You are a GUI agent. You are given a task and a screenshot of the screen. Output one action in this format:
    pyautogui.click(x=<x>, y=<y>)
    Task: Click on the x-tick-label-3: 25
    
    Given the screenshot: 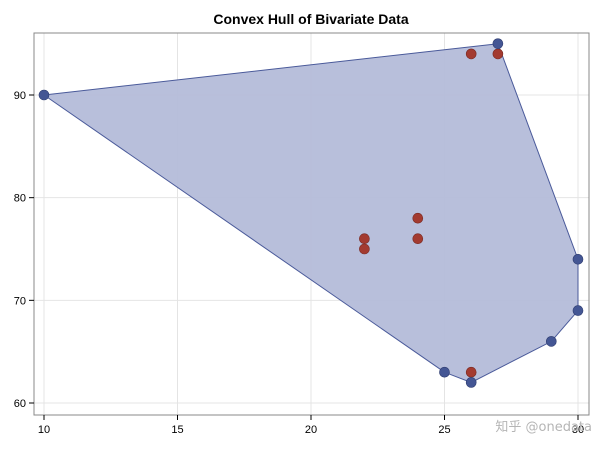 What is the action you would take?
    pyautogui.click(x=444, y=430)
    